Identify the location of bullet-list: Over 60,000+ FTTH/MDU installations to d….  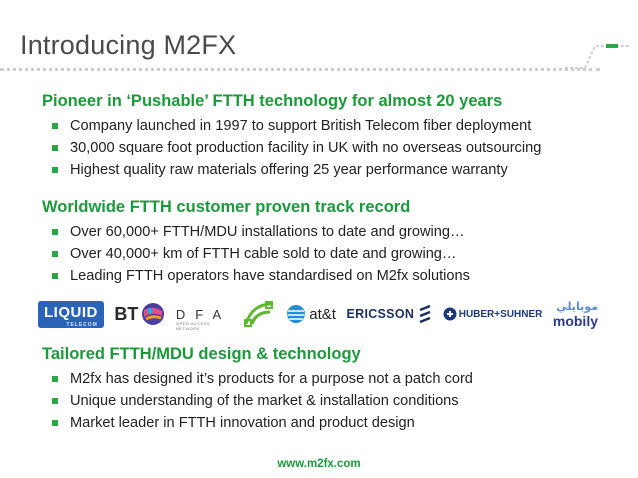
(332, 254).